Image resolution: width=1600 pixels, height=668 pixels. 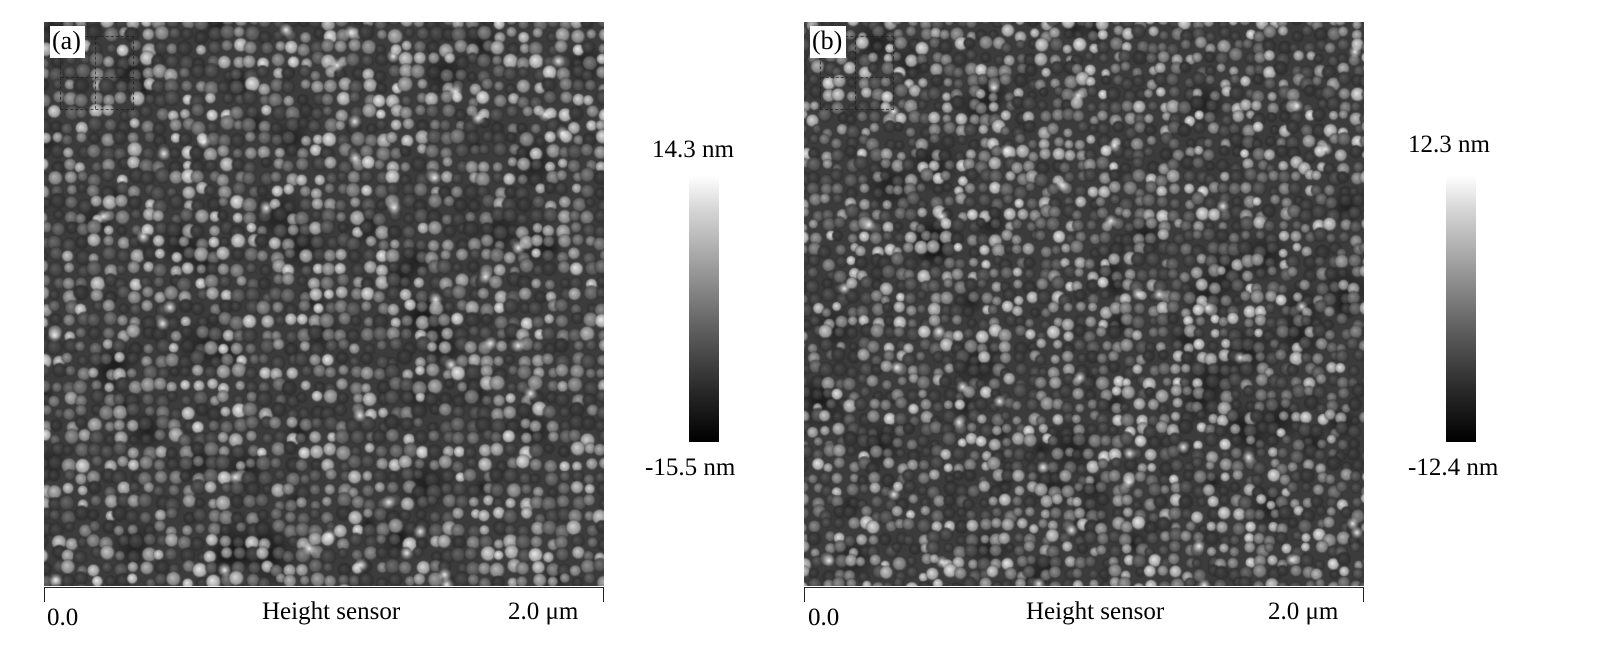 What do you see at coordinates (693, 149) in the screenshot?
I see `colorbar-max-label-a: 14.3 nm` at bounding box center [693, 149].